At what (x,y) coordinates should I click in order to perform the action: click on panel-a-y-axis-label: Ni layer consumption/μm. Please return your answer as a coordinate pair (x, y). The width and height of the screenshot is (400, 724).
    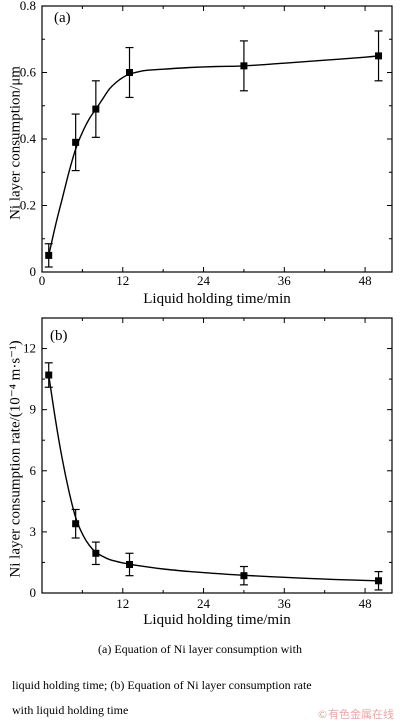
    Looking at the image, I should click on (15, 143).